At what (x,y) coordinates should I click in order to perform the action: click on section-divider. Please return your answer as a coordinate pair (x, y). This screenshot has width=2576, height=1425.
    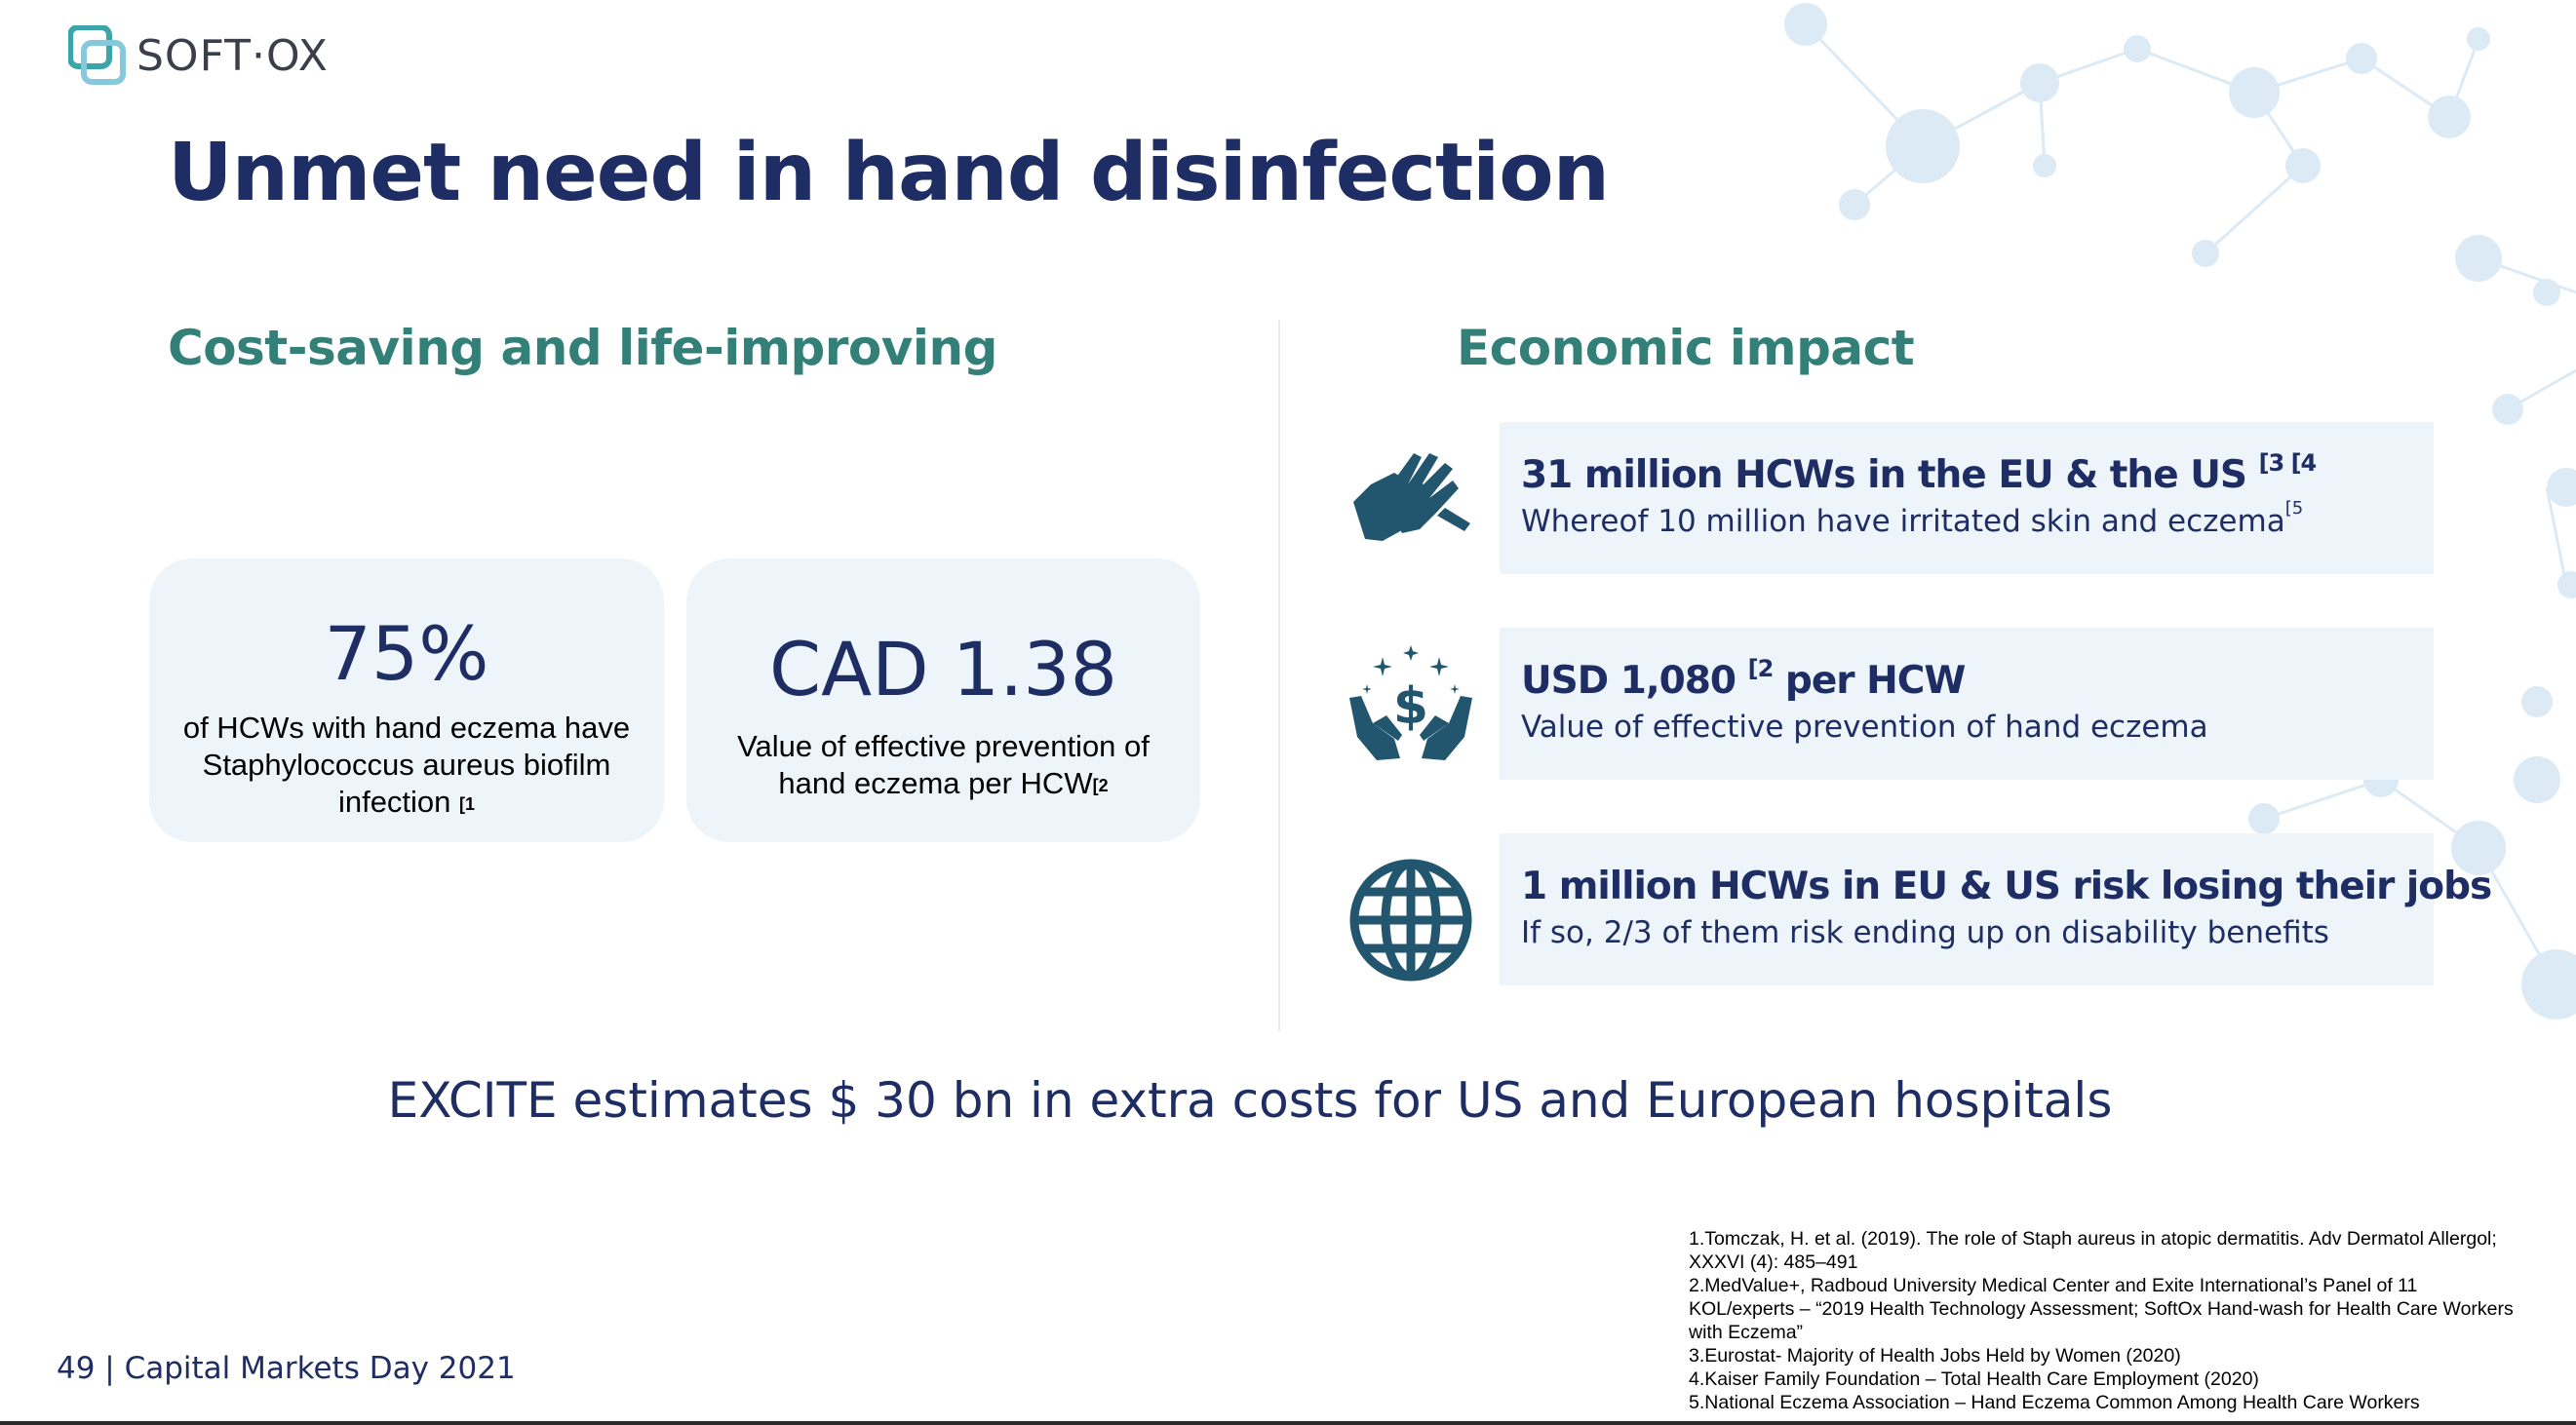
    Looking at the image, I should click on (1279, 675).